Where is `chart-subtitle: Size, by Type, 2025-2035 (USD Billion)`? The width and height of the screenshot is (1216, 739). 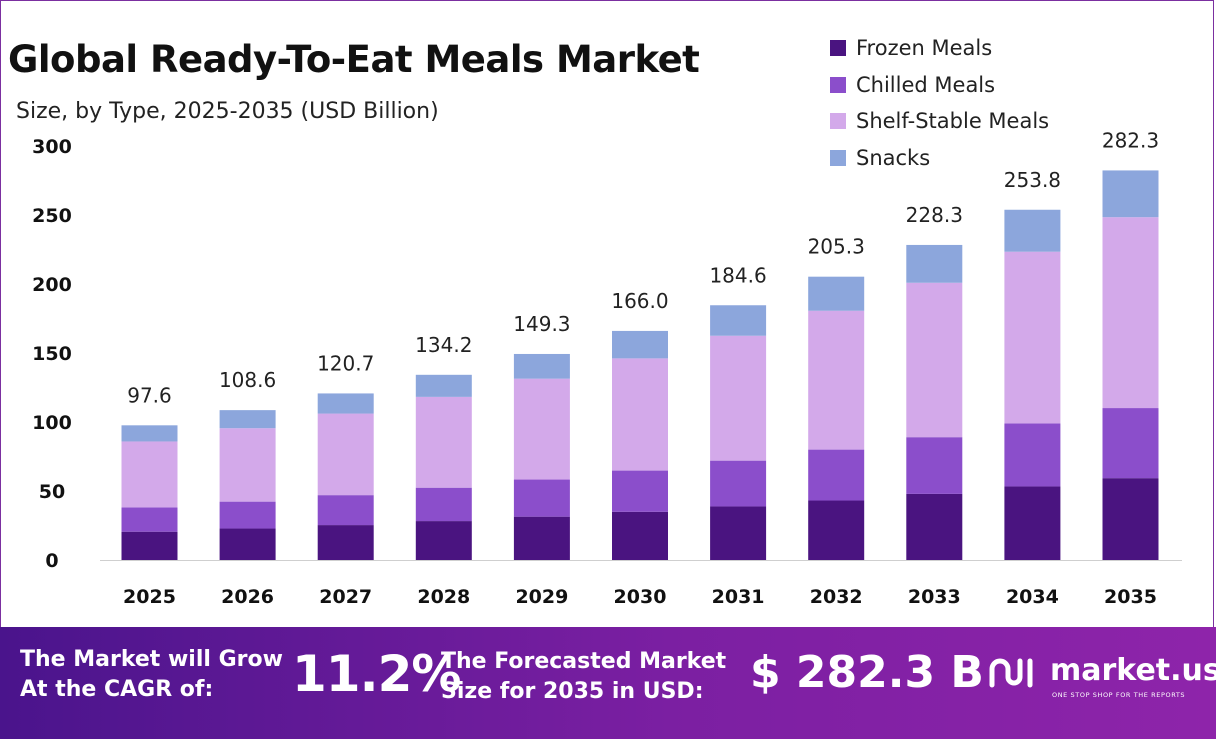 chart-subtitle: Size, by Type, 2025-2035 (USD Billion) is located at coordinates (227, 111).